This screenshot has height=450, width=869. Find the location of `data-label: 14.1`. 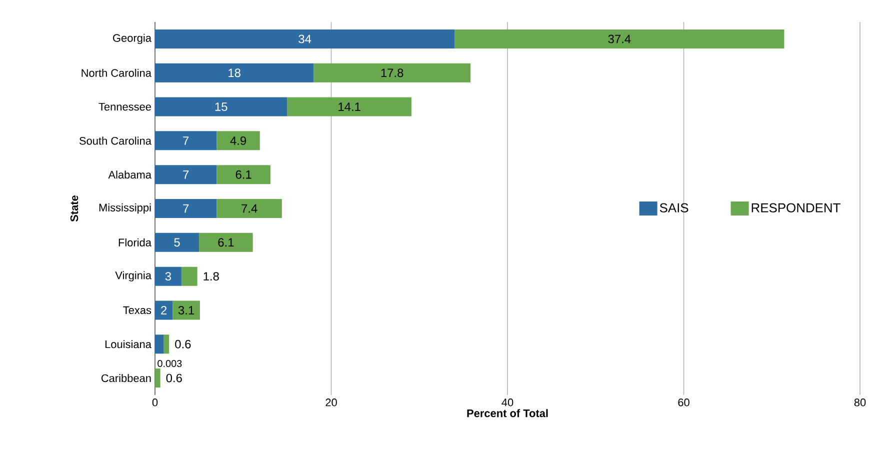

data-label: 14.1 is located at coordinates (349, 106).